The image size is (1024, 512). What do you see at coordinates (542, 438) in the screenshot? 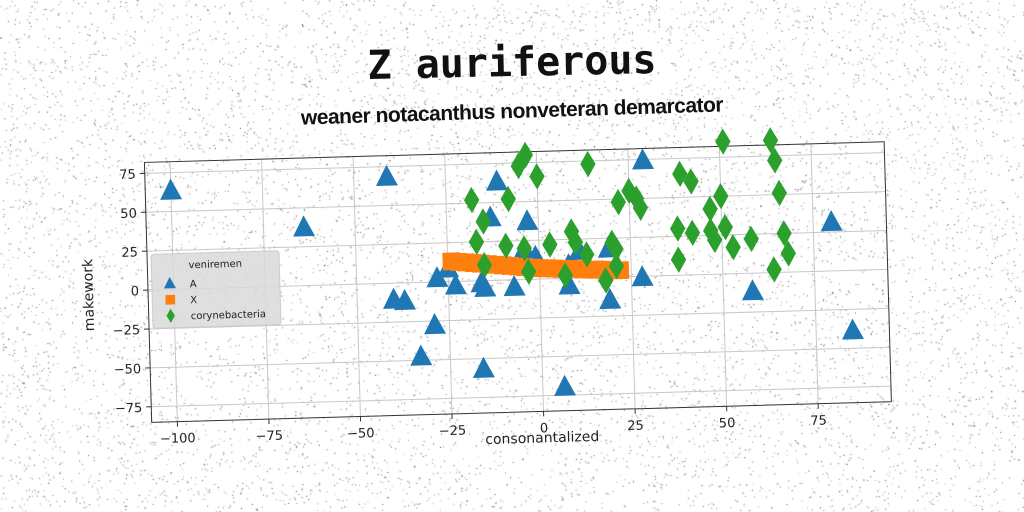
I see `x-axis-label: consonantalized` at bounding box center [542, 438].